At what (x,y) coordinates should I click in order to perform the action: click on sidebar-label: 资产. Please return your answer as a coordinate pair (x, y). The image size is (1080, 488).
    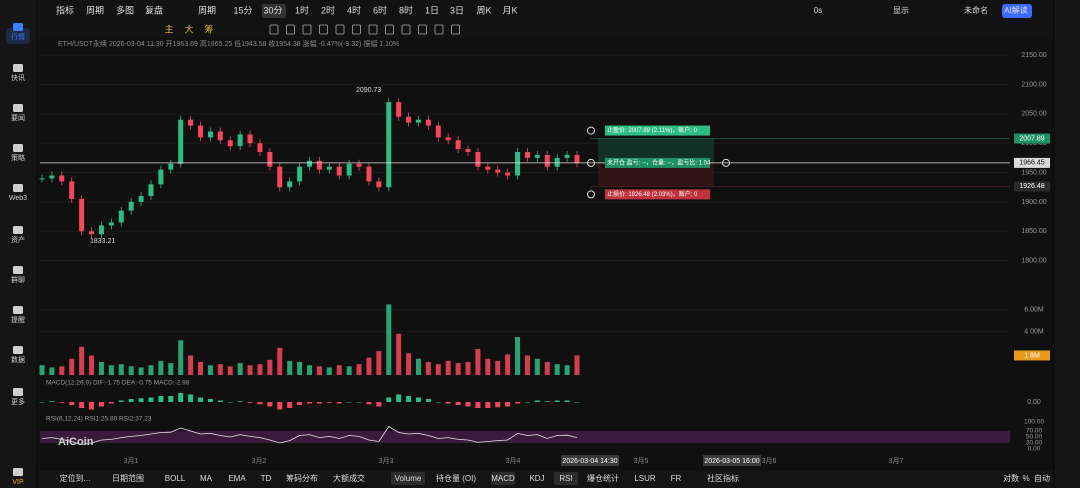
    Looking at the image, I should click on (18, 239).